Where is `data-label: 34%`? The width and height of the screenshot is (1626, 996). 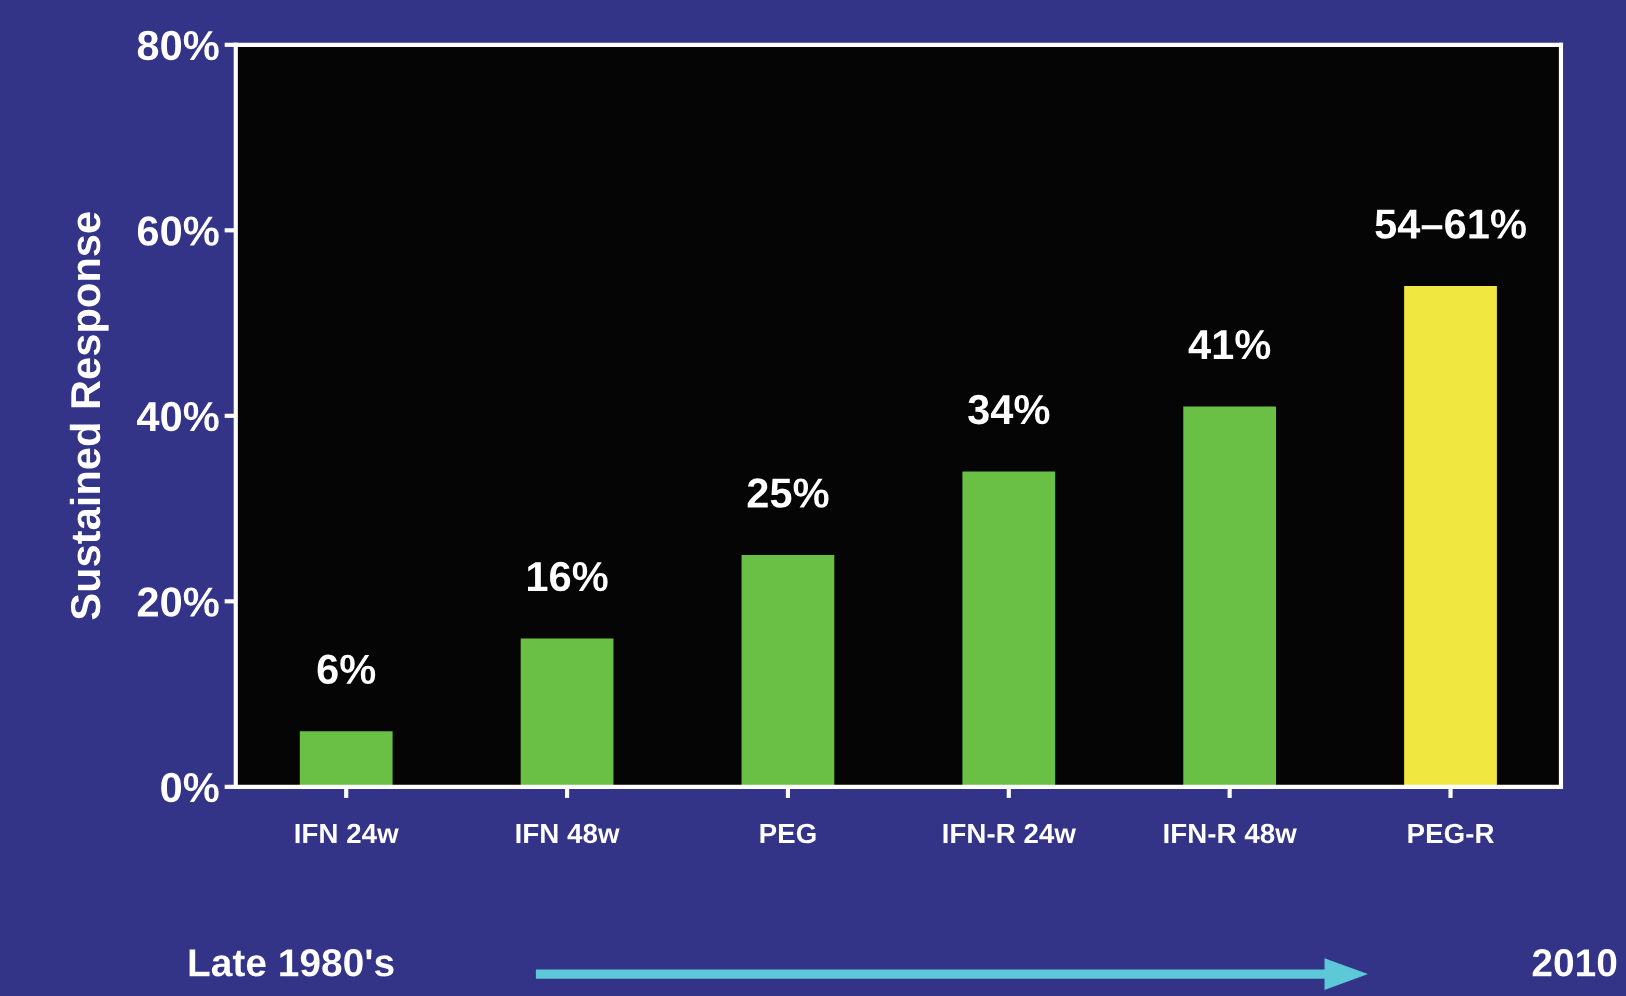 data-label: 34% is located at coordinates (1009, 409).